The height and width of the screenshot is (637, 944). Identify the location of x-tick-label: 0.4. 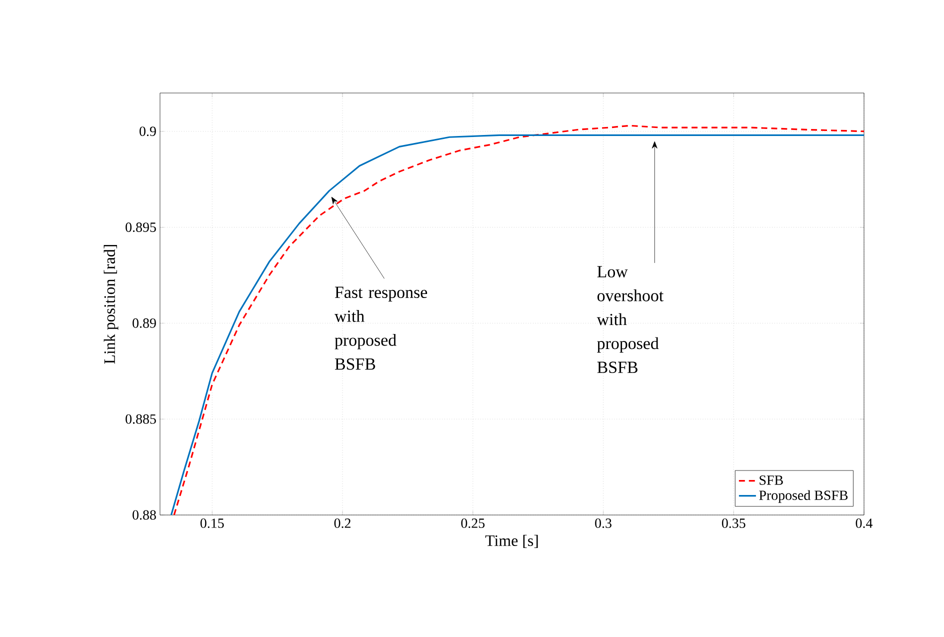
(864, 523).